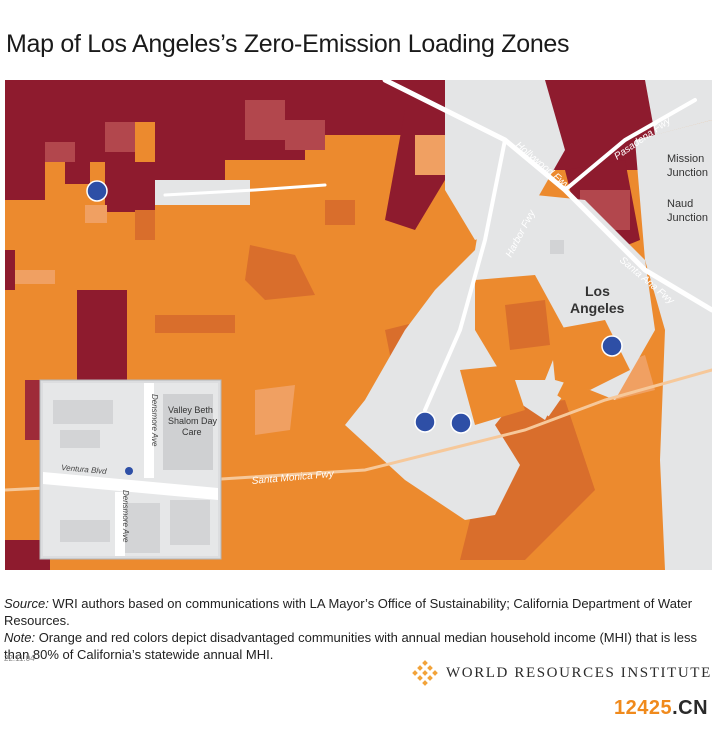  Describe the element at coordinates (125, 516) in the screenshot. I see `inset-densmore-ave-label-south: Densmore Ave` at that location.